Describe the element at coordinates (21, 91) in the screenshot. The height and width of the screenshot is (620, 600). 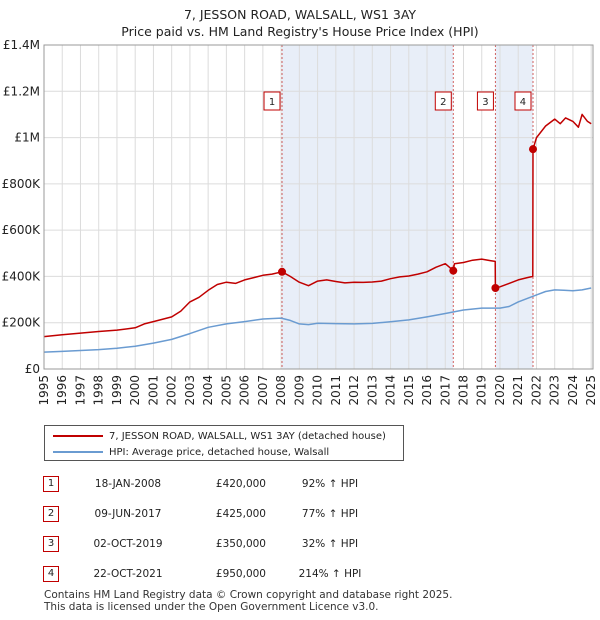
I see `y-tick-label: £1.2M` at that location.